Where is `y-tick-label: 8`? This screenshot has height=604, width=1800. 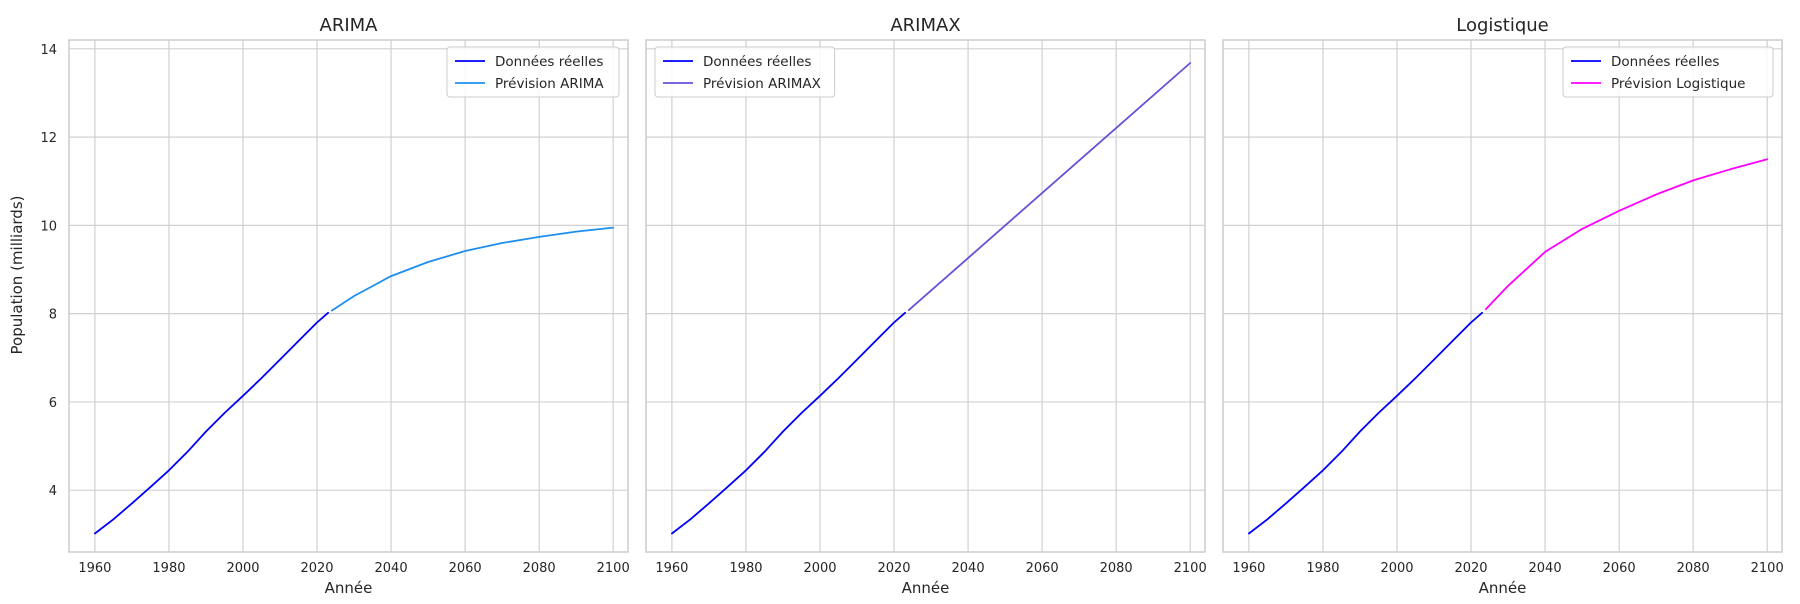
y-tick-label: 8 is located at coordinates (53, 315).